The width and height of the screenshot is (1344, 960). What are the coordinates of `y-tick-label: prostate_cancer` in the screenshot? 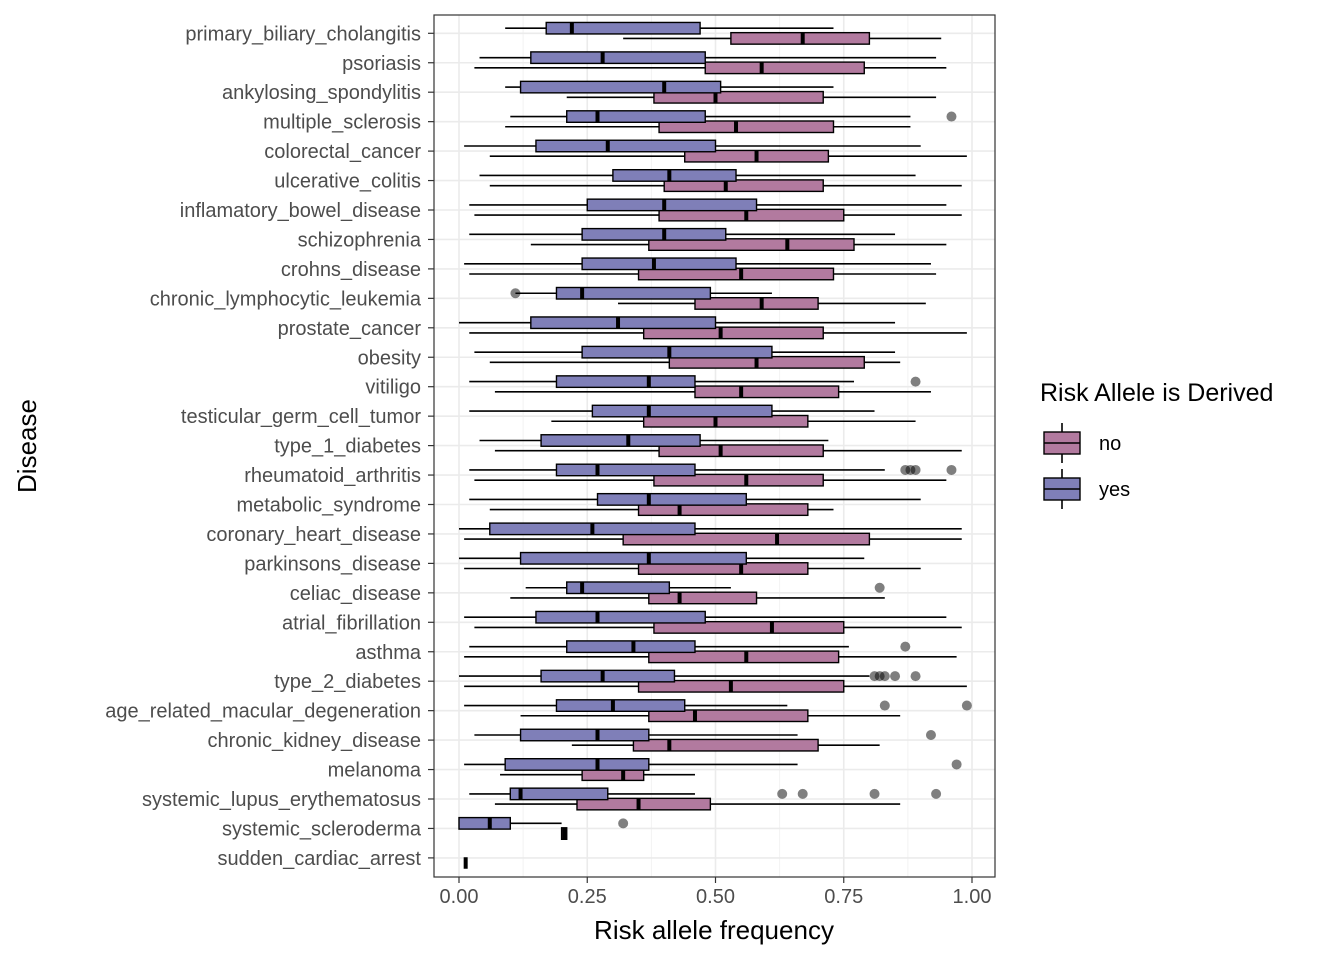 It's located at (350, 329).